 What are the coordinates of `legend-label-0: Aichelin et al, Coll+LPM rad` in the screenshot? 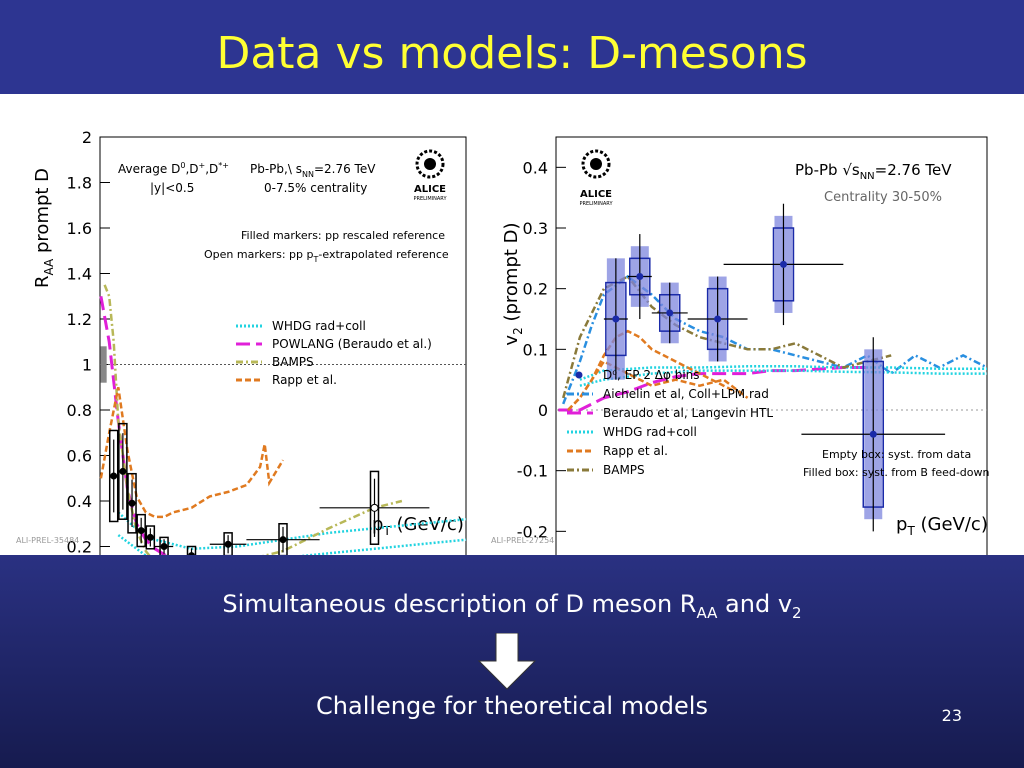 It's located at (686, 394).